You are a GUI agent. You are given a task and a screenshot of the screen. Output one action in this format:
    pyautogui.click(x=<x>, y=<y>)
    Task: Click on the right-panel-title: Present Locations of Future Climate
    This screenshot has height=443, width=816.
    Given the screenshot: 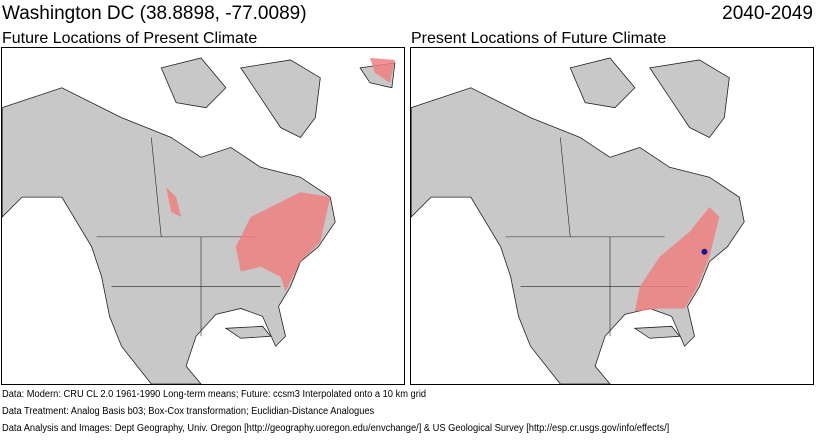 What is the action you would take?
    pyautogui.click(x=539, y=38)
    